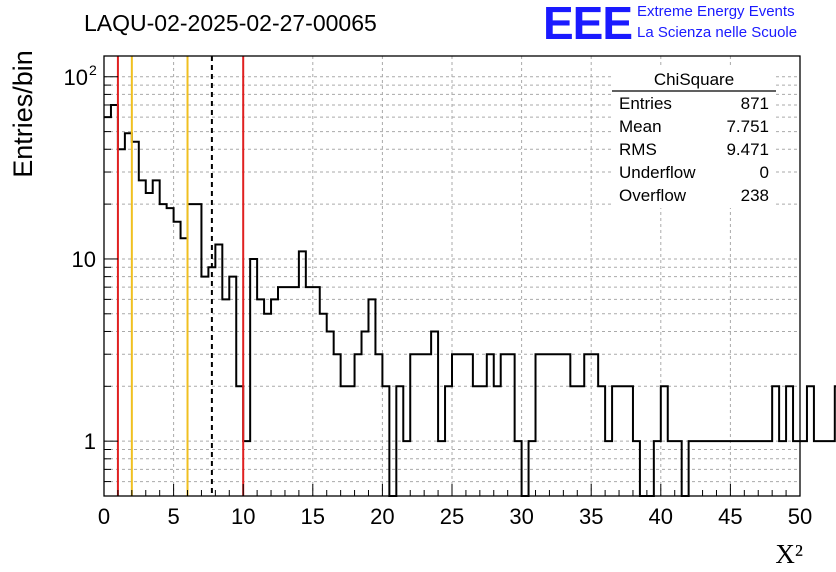 Image resolution: width=836 pixels, height=572 pixels. I want to click on x-tick-label: 15, so click(313, 516).